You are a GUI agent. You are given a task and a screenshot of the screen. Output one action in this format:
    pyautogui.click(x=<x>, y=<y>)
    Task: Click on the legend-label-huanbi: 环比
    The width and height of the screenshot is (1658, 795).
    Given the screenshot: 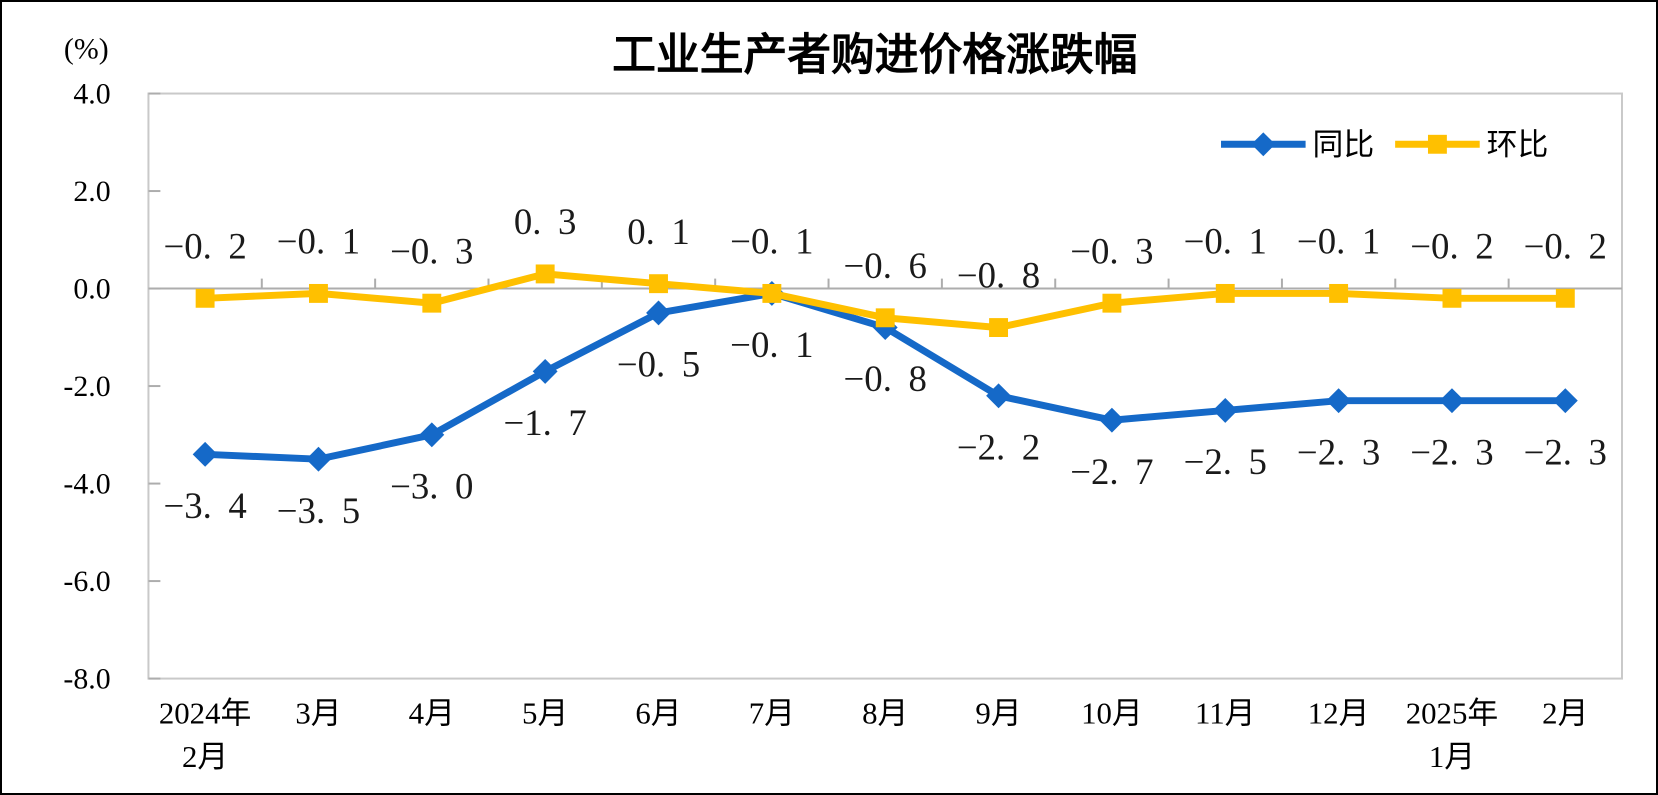 What is the action you would take?
    pyautogui.click(x=1518, y=145)
    